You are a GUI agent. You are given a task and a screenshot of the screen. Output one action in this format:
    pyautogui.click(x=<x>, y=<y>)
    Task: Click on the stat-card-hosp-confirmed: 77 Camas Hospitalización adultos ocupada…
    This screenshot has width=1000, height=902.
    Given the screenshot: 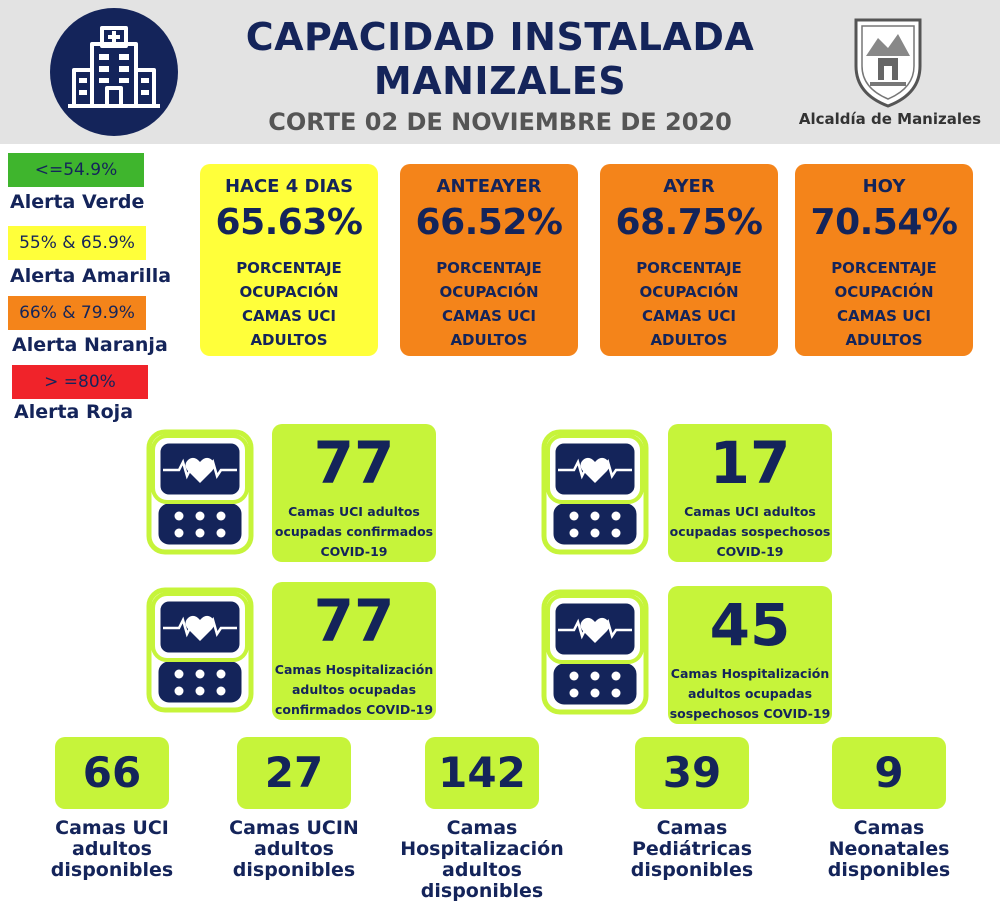 What is the action you would take?
    pyautogui.click(x=354, y=651)
    